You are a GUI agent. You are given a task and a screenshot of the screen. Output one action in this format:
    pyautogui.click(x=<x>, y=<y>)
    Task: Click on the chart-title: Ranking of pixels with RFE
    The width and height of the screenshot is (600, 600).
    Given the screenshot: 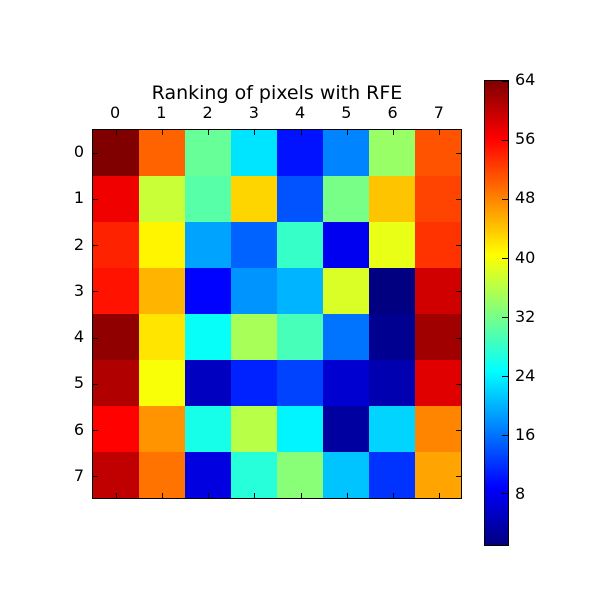 What is the action you would take?
    pyautogui.click(x=277, y=93)
    